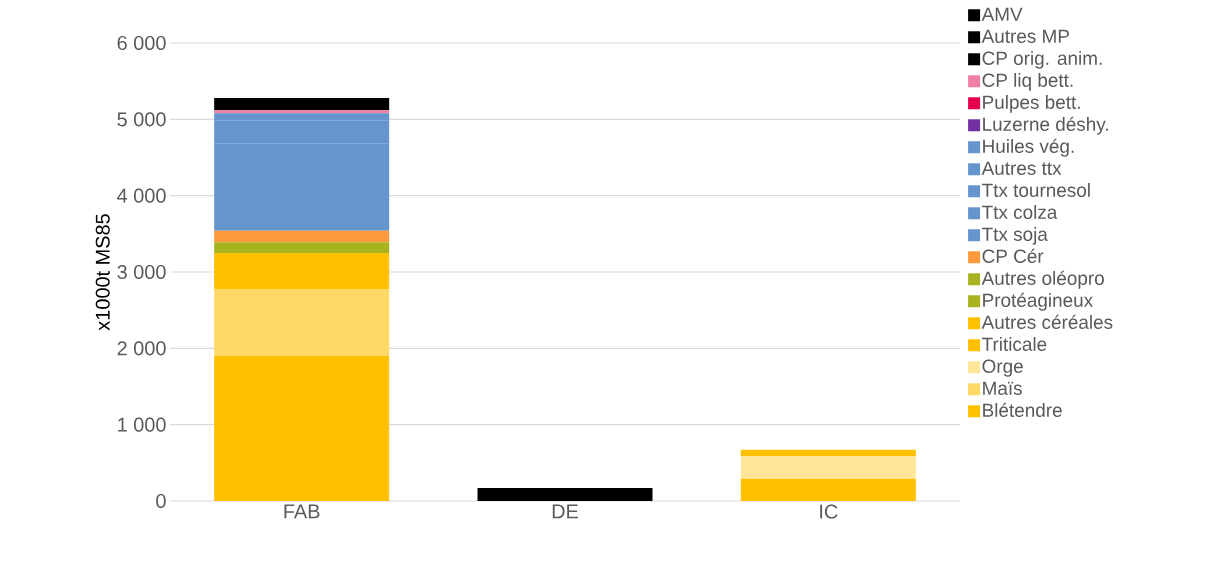 This screenshot has width=1205, height=562. Describe the element at coordinates (1027, 82) in the screenshot. I see `legend-label: CP liq bett.` at that location.